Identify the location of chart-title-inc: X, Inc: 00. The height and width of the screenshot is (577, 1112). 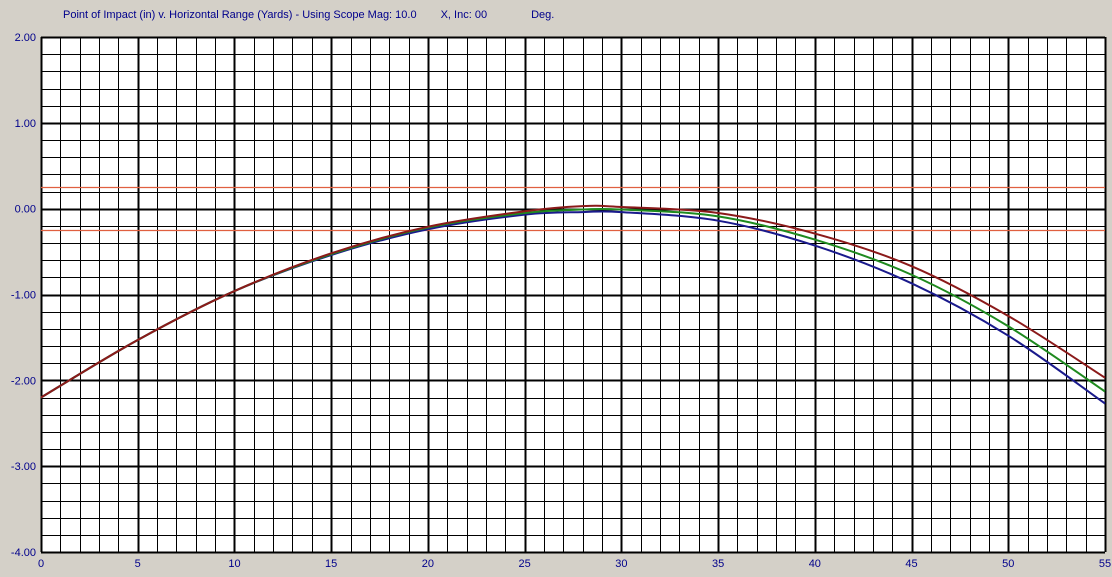
(464, 15).